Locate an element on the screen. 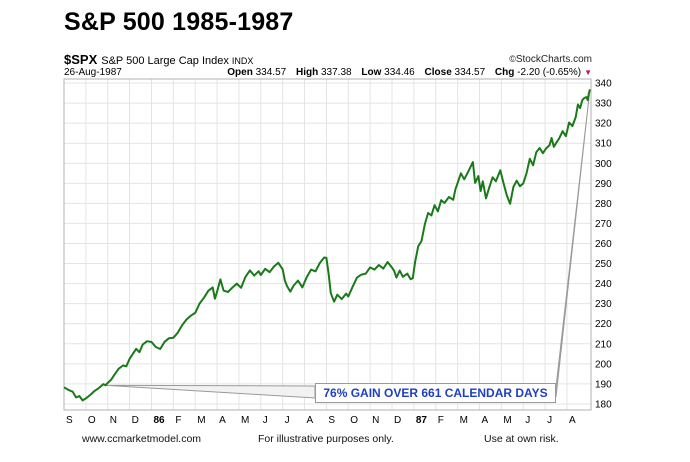 This screenshot has height=462, width=690. chg-label: Chg is located at coordinates (504, 72).